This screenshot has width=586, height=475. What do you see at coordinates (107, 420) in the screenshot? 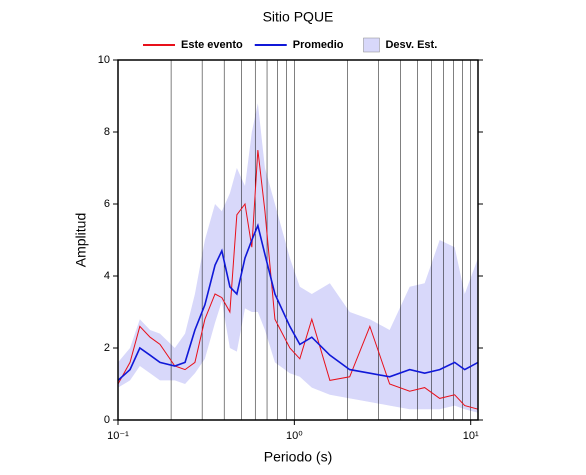
I see `y-tick-label: 0` at bounding box center [107, 420].